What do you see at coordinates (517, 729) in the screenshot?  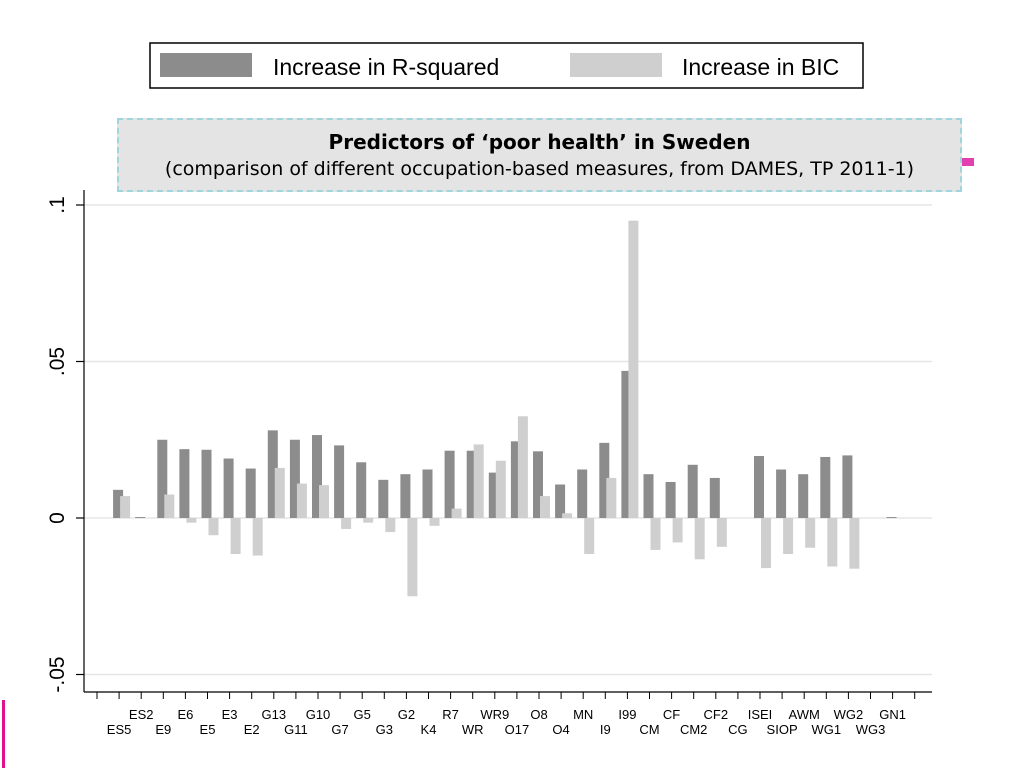 I see `x-tick-label: O17` at bounding box center [517, 729].